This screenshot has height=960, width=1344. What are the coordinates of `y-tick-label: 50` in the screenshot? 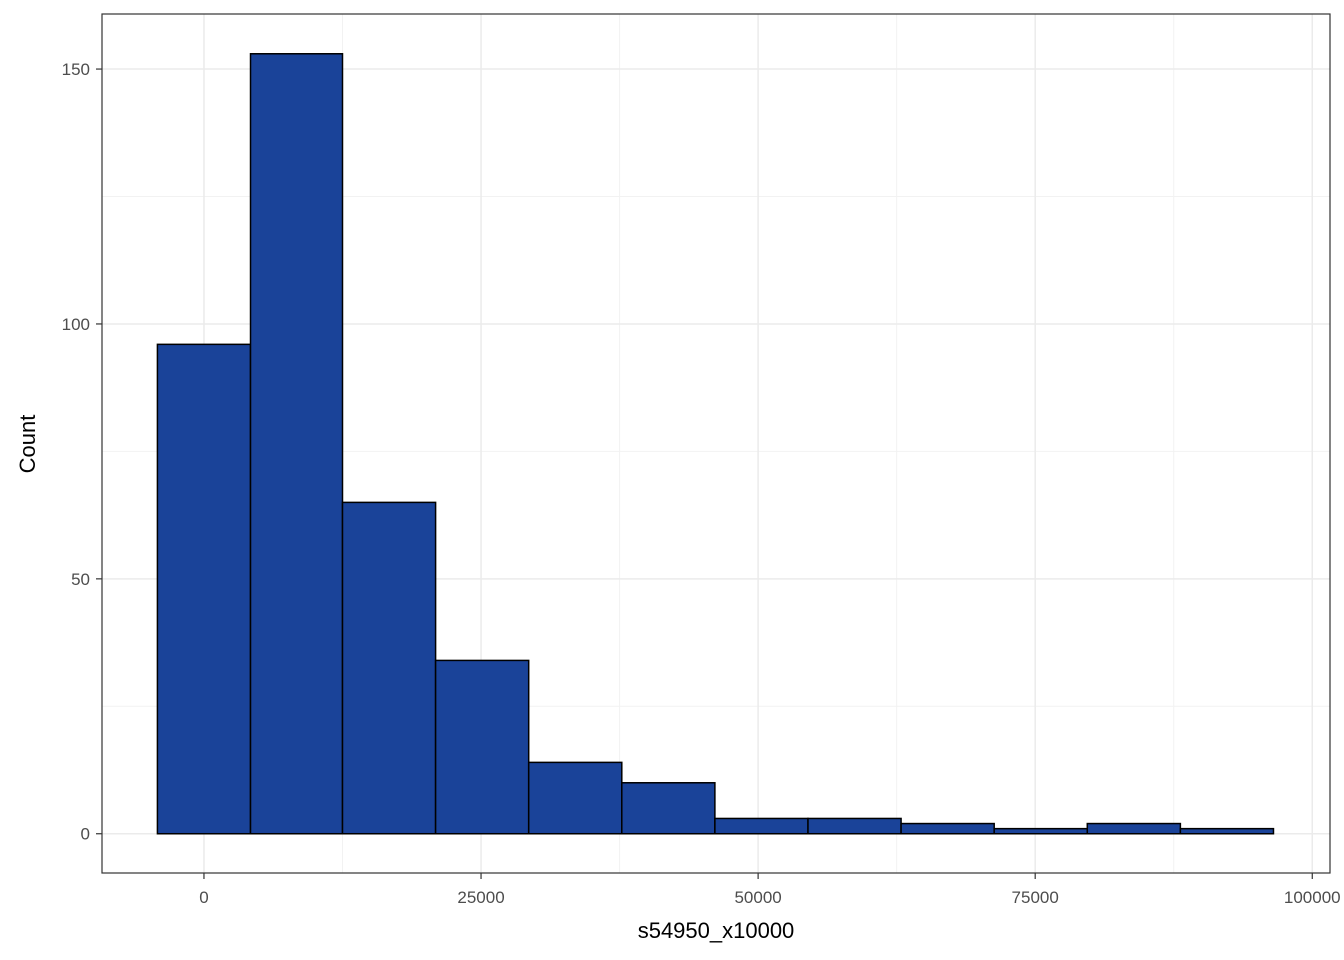 It's located at (80, 579).